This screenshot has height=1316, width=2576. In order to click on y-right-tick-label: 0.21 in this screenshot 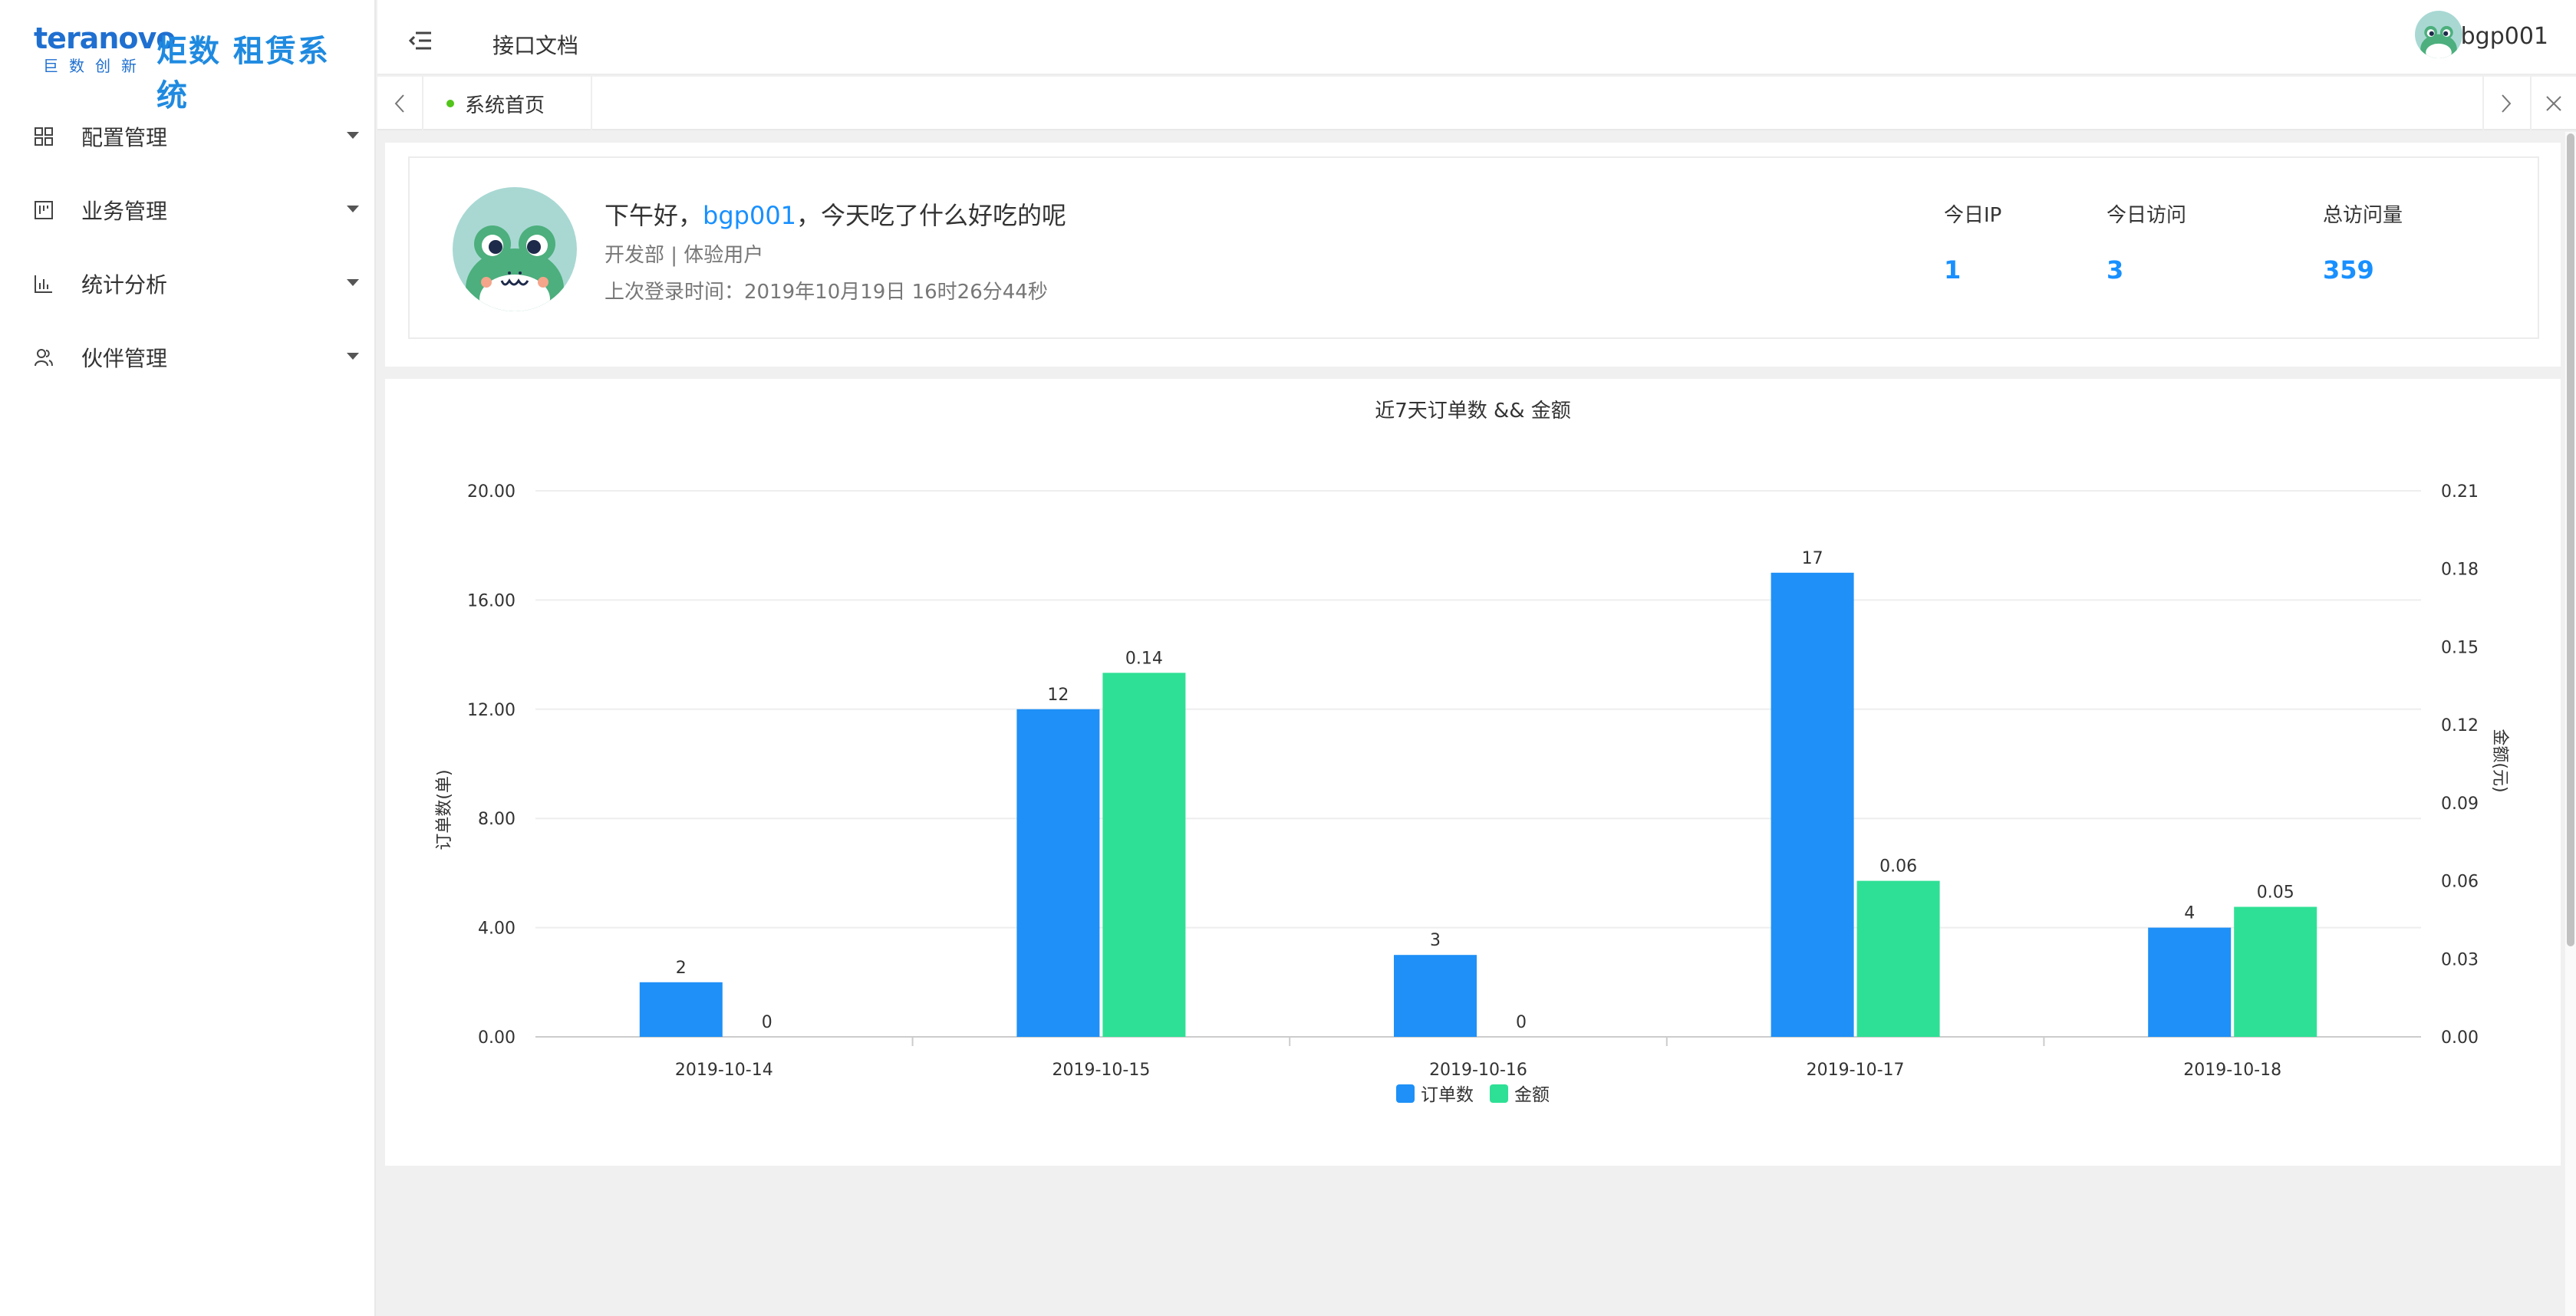, I will do `click(2460, 492)`.